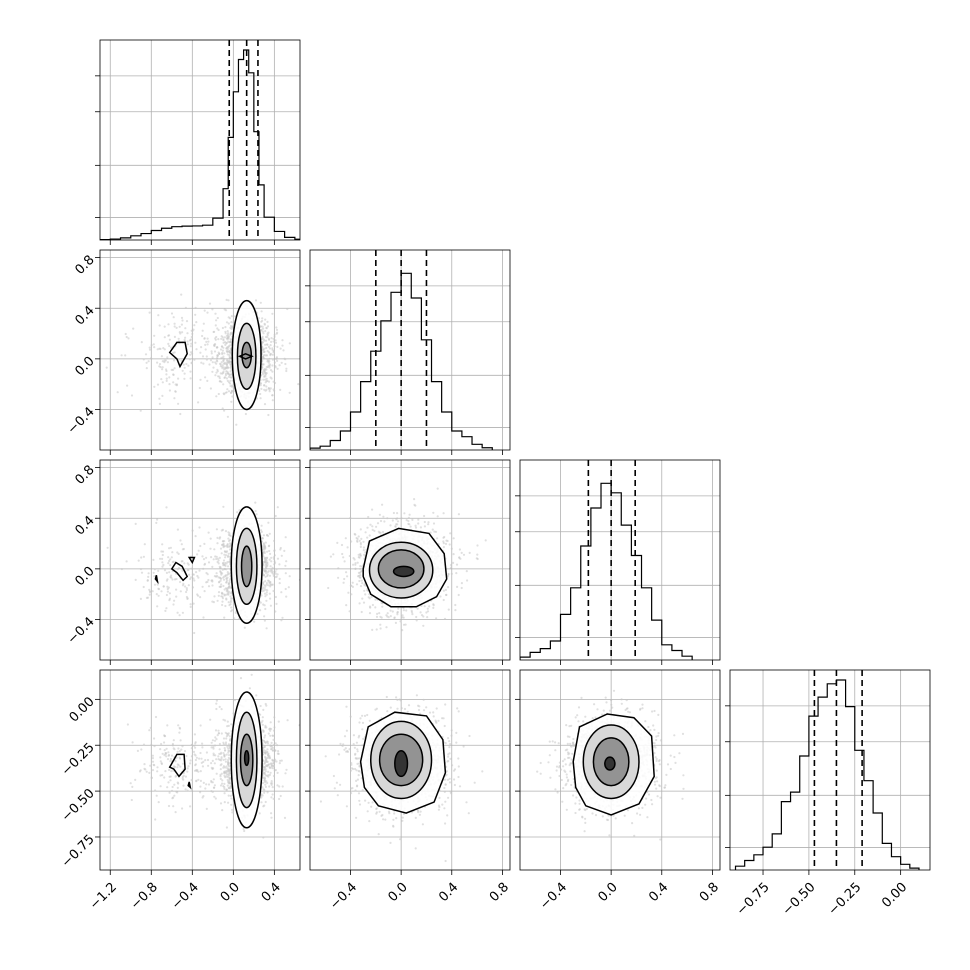 This screenshot has height=970, width=970. What do you see at coordinates (84, 366) in the screenshot?
I see `y-tick-label: 0.0` at bounding box center [84, 366].